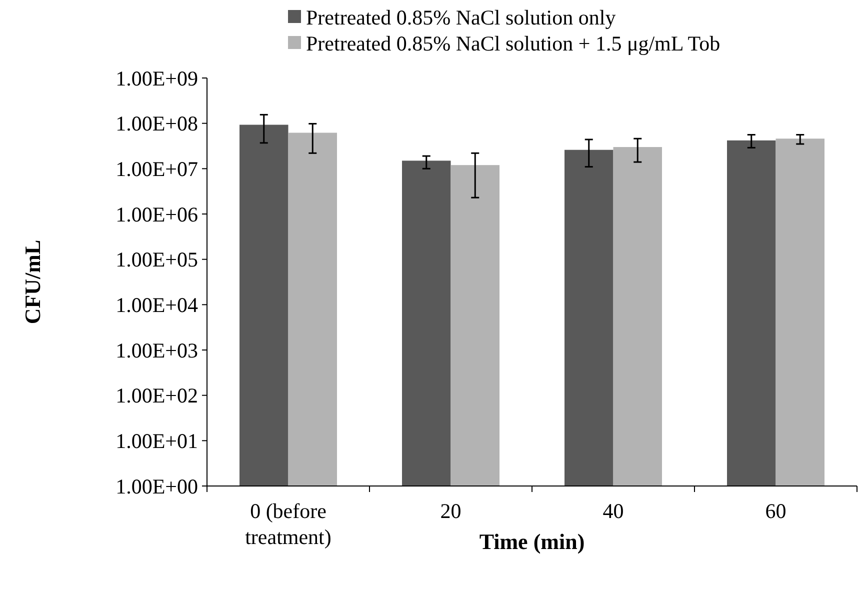 This screenshot has height=592, width=859. What do you see at coordinates (157, 214) in the screenshot?
I see `y-tick-label: 1.00E+06` at bounding box center [157, 214].